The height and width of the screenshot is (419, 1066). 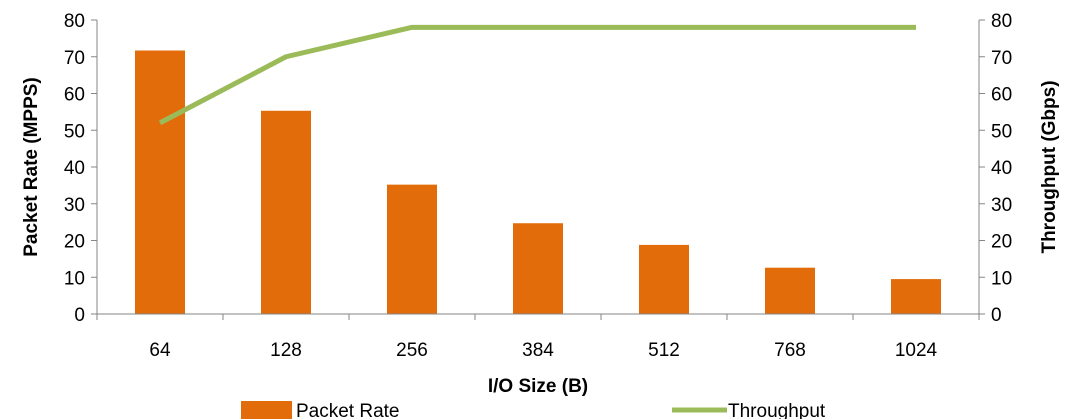 I want to click on y-right-tick-label-80: 80, so click(x=1001, y=21).